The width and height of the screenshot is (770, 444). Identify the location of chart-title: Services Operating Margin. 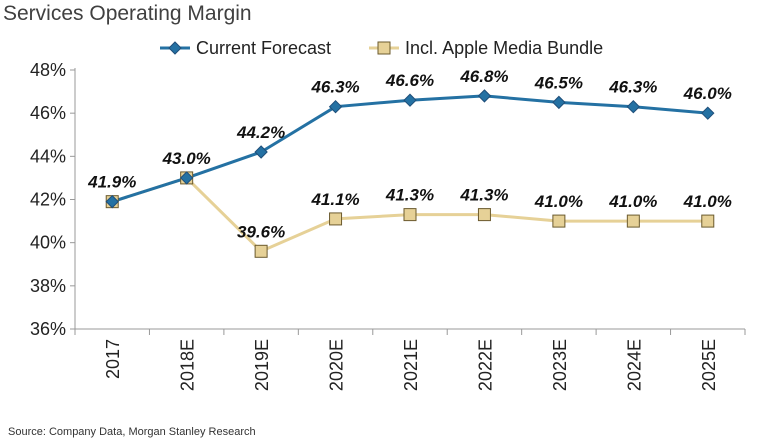
(127, 13).